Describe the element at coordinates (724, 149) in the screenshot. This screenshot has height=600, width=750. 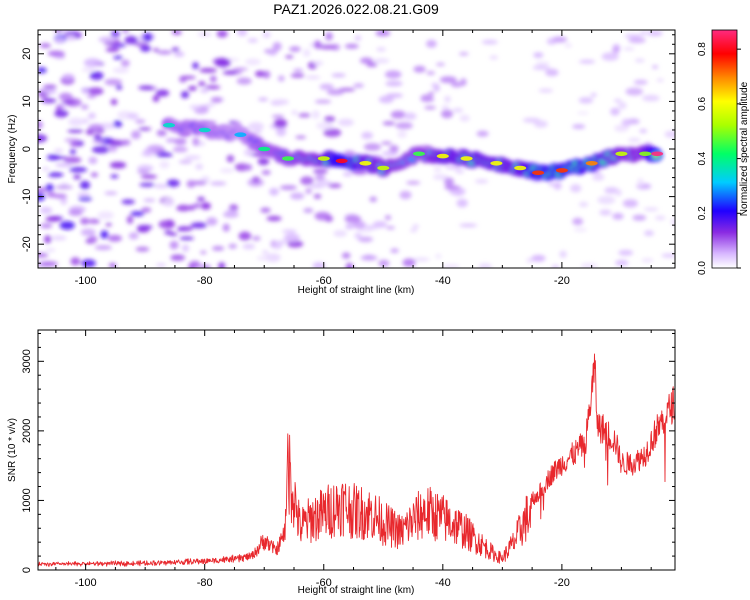
I see `colorbar-gradient` at that location.